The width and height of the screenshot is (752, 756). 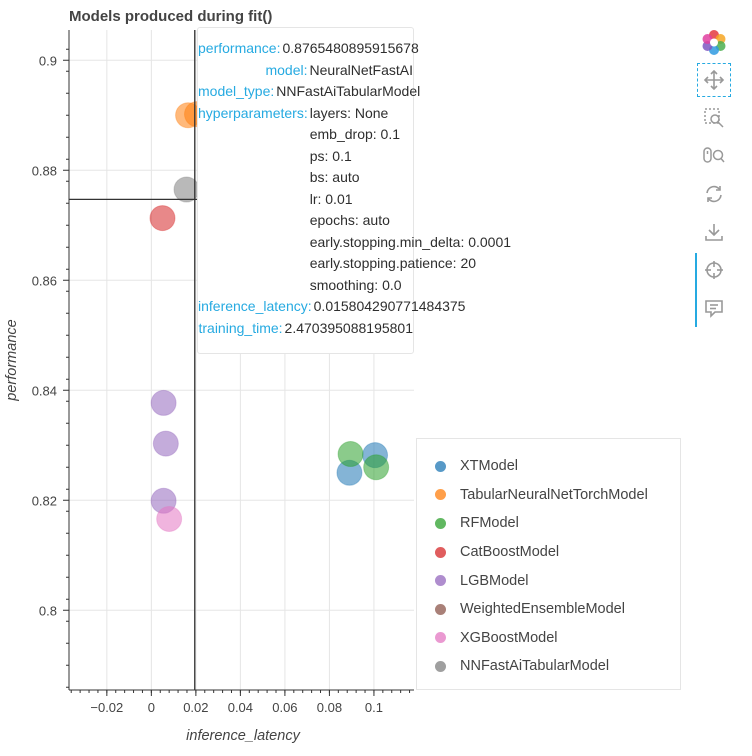 What do you see at coordinates (489, 466) in the screenshot?
I see `legend-label: XTModel` at bounding box center [489, 466].